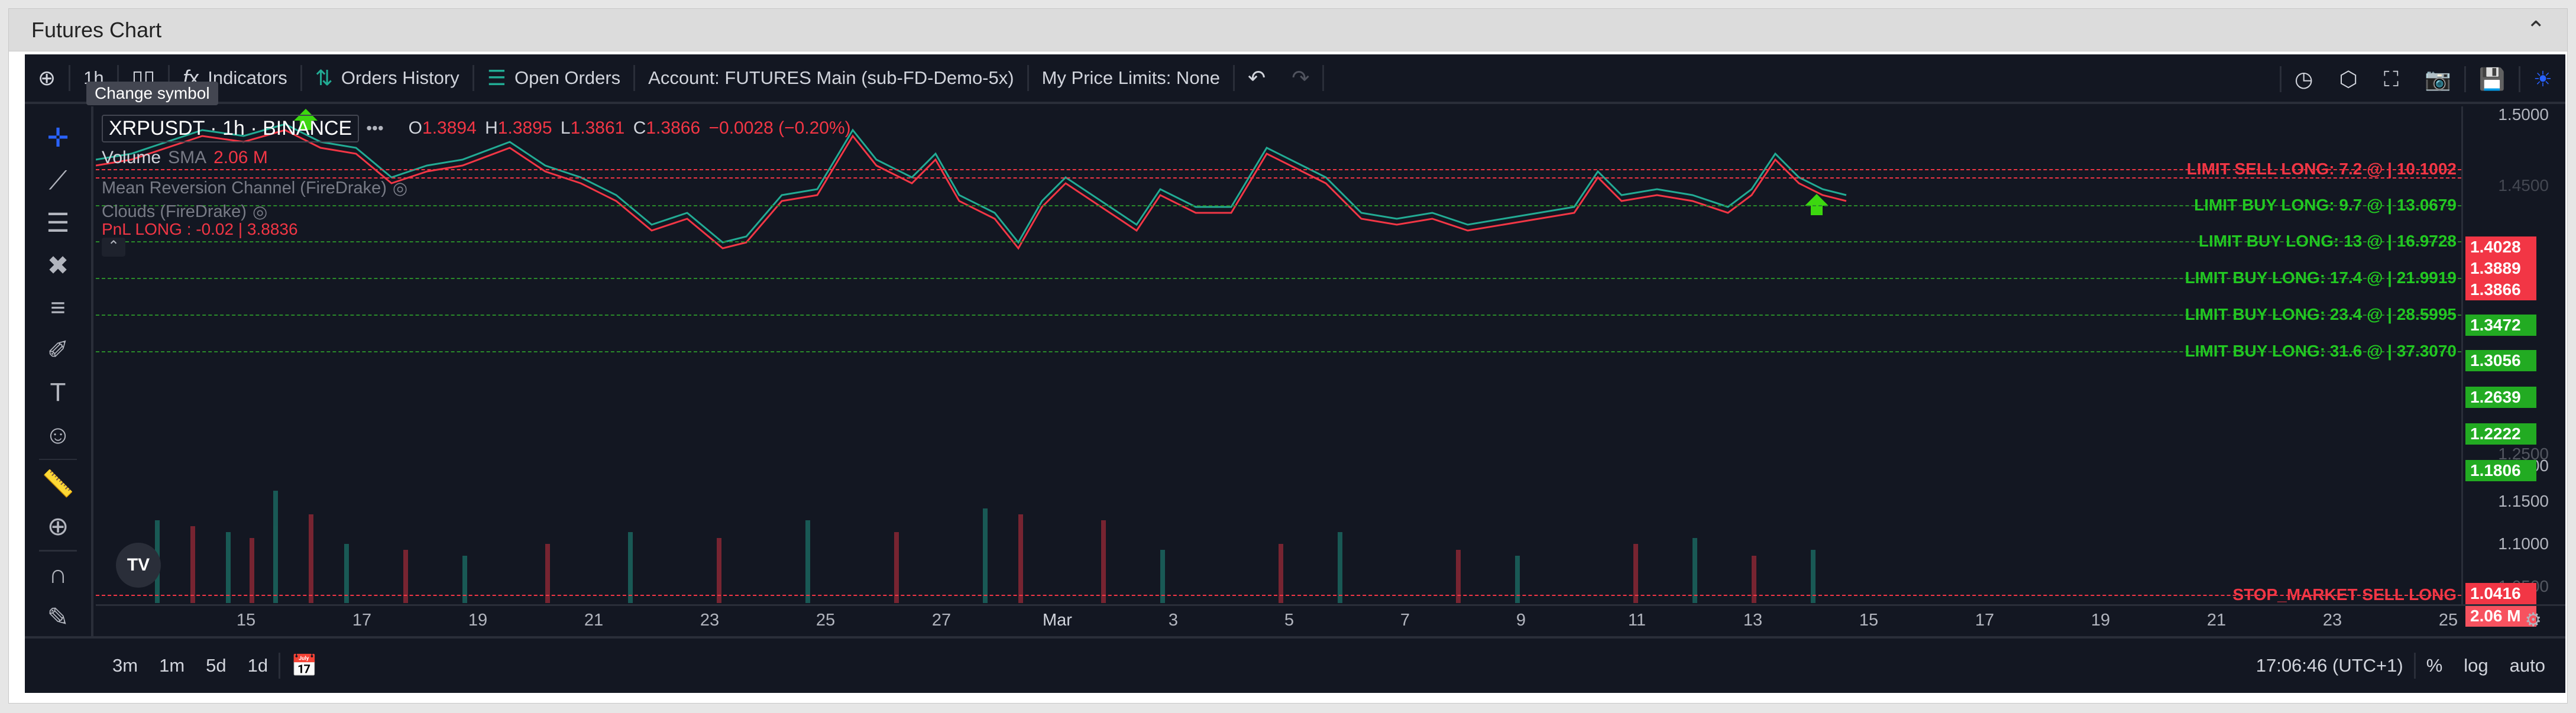 This screenshot has height=713, width=2576. What do you see at coordinates (553, 78) in the screenshot?
I see `open-orders-button: ☰ Open Orders` at bounding box center [553, 78].